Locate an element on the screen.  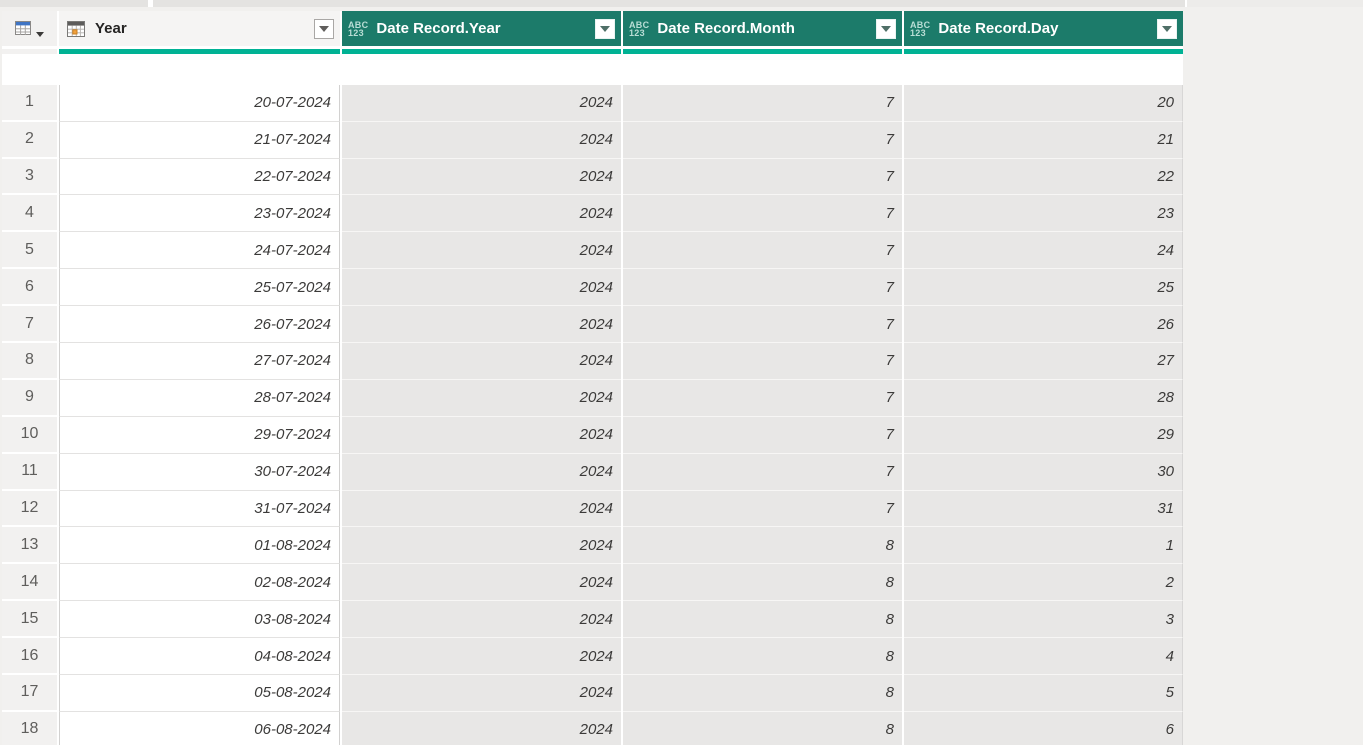
column-header-year: Year is located at coordinates (199, 28).